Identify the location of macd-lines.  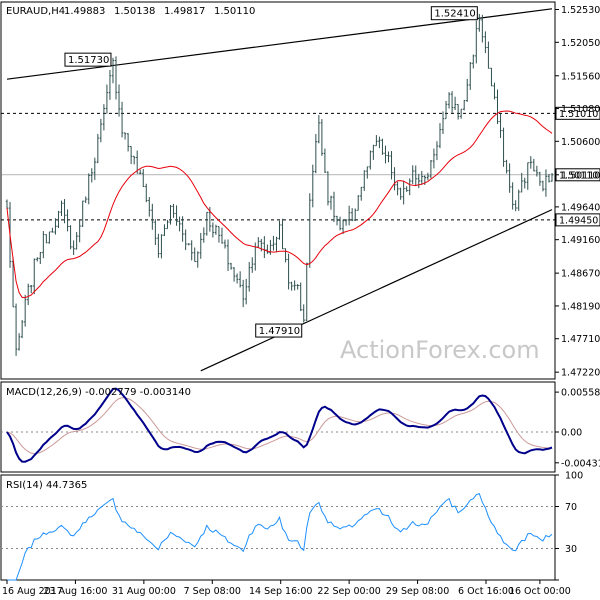
(278, 425).